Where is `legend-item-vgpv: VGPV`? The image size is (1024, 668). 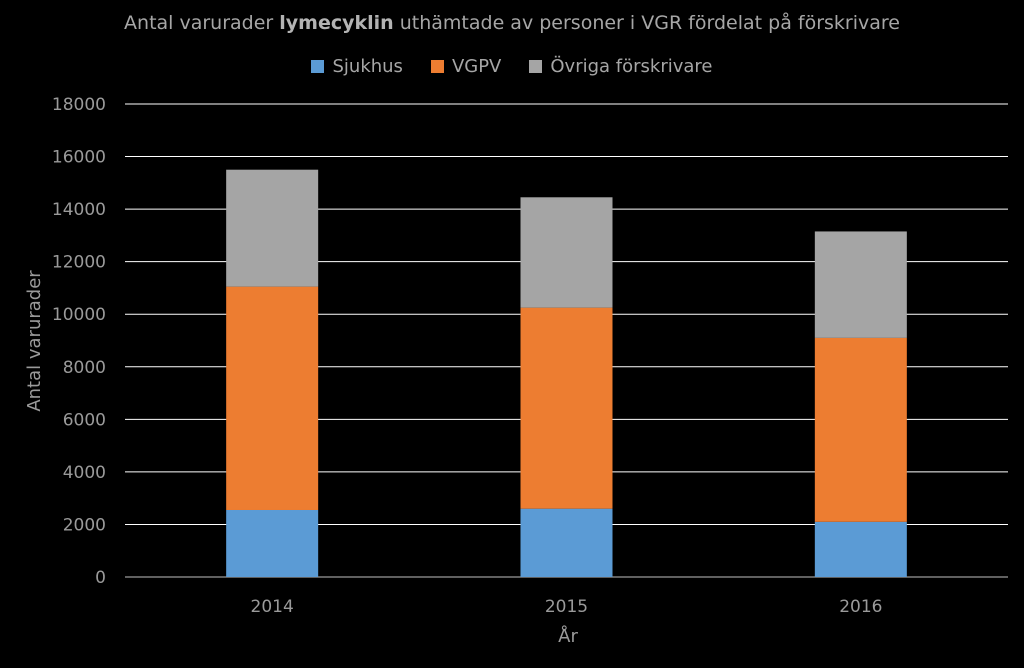
legend-item-vgpv: VGPV is located at coordinates (466, 66).